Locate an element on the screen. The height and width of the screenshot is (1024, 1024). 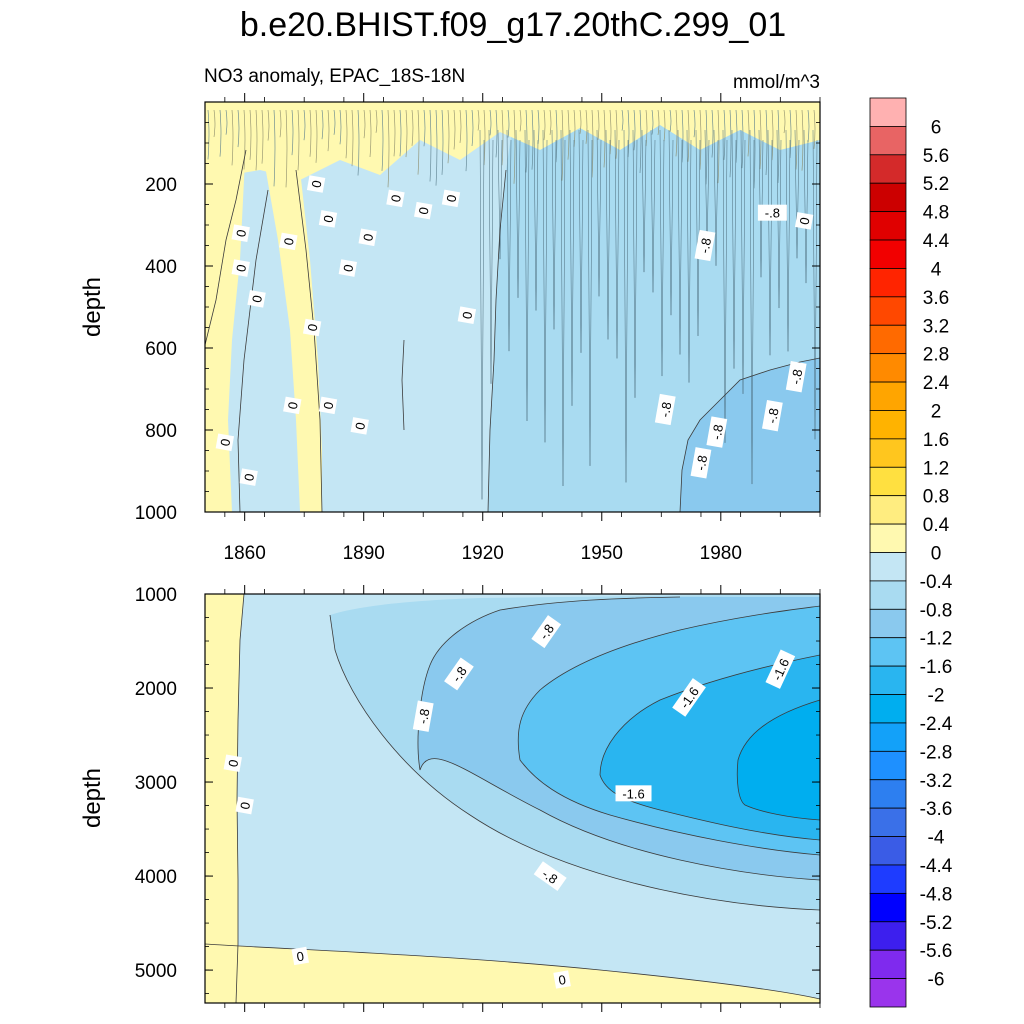
colorbar-label: -5.2 is located at coordinates (936, 923).